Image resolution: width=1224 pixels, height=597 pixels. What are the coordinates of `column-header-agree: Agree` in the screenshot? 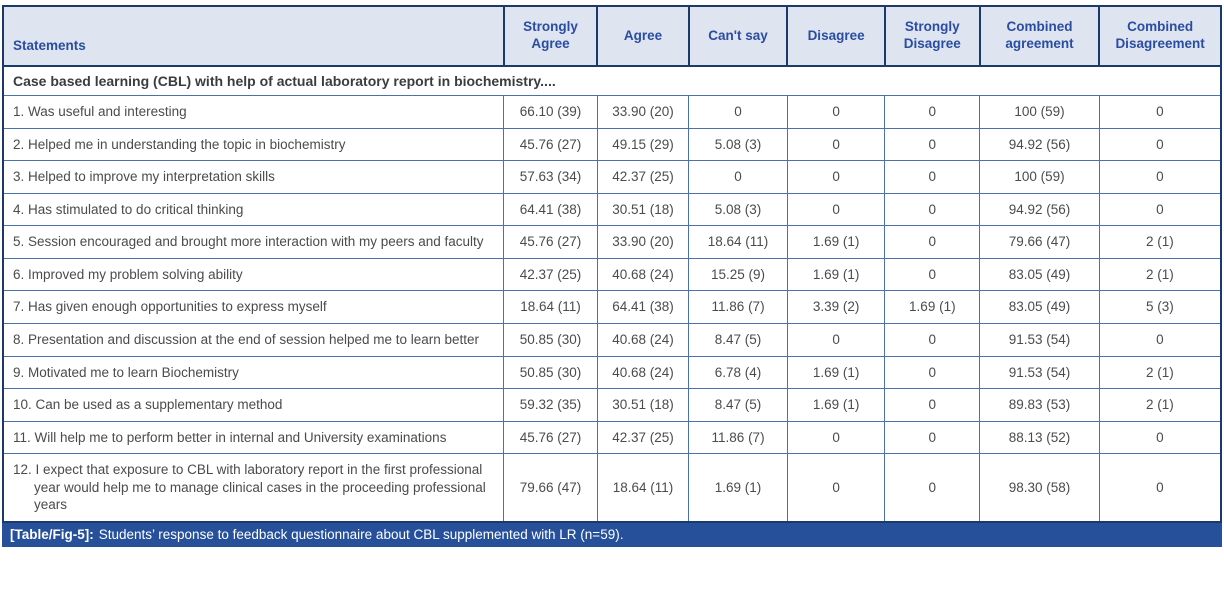 It's located at (643, 36).